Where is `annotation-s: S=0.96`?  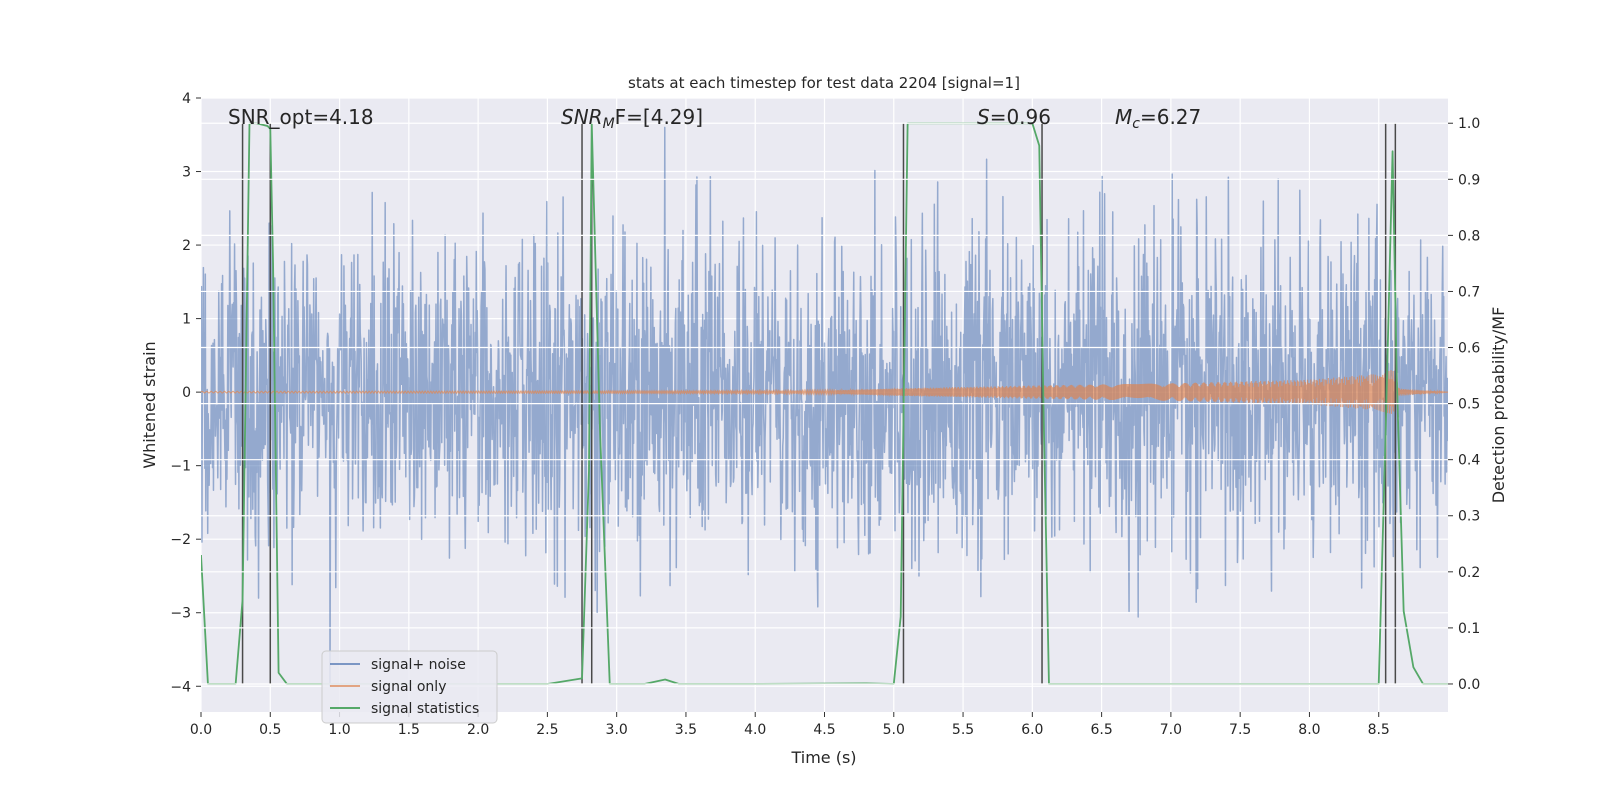
annotation-s: S=0.96 is located at coordinates (1014, 117).